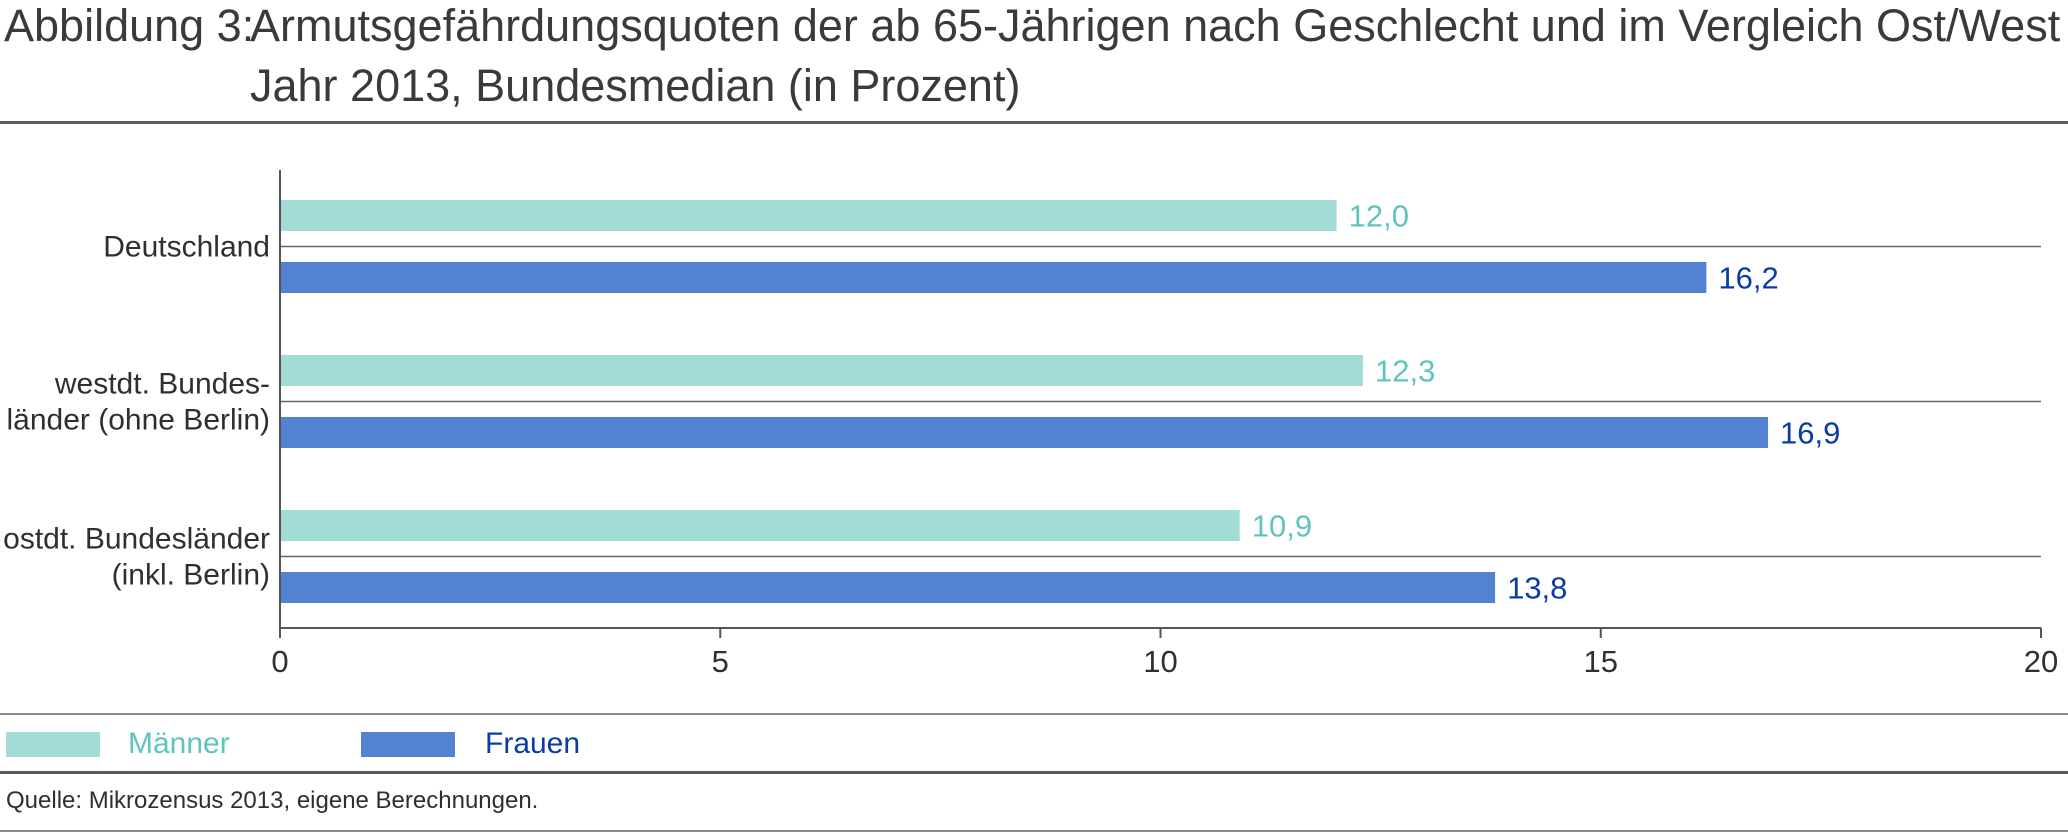  What do you see at coordinates (138, 402) in the screenshot?
I see `category-label-1: westdt. Bundes-länder (ohne Berlin)` at bounding box center [138, 402].